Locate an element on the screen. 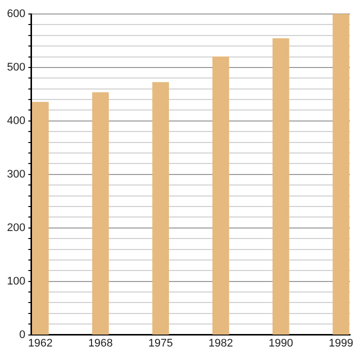  x-tick-label: 1990 is located at coordinates (281, 343).